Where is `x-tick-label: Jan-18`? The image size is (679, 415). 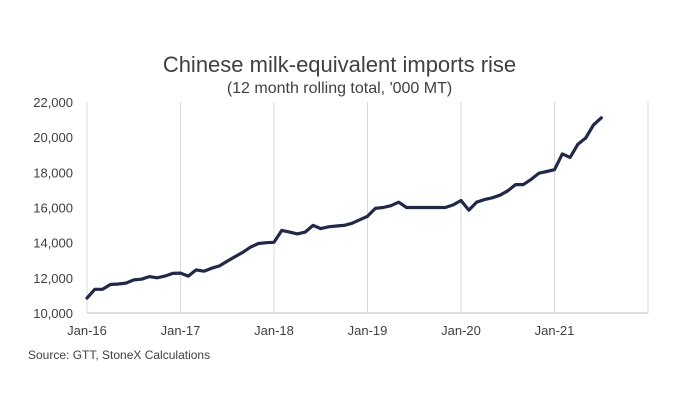
x-tick-label: Jan-18 is located at coordinates (274, 330).